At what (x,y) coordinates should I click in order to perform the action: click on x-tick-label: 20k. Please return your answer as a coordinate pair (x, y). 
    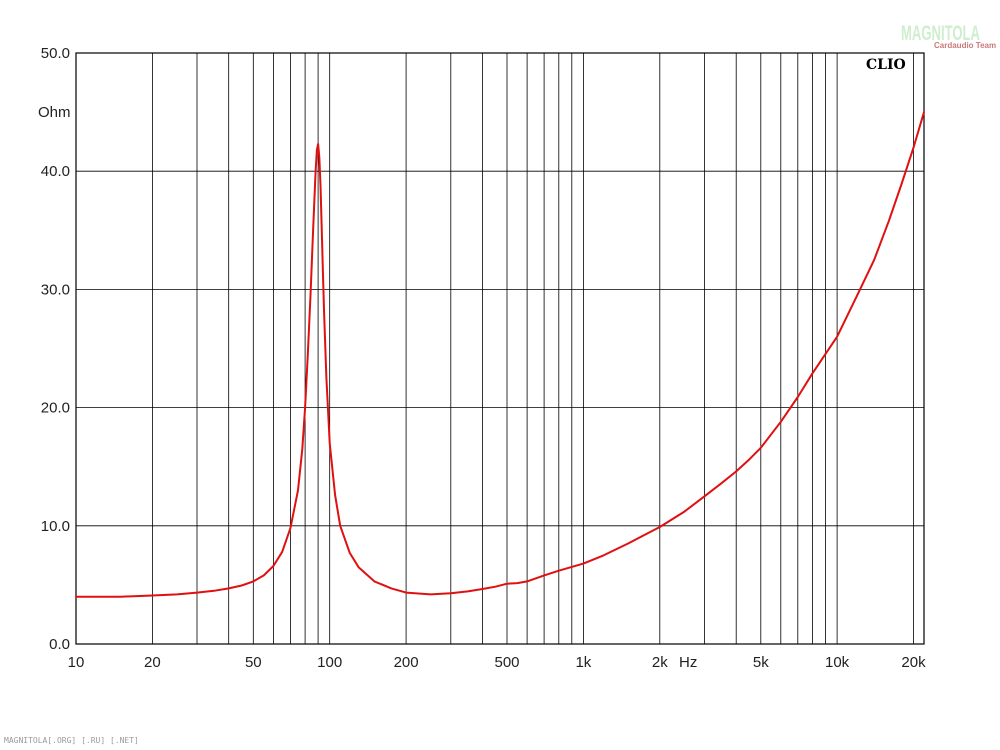
    Looking at the image, I should click on (913, 662).